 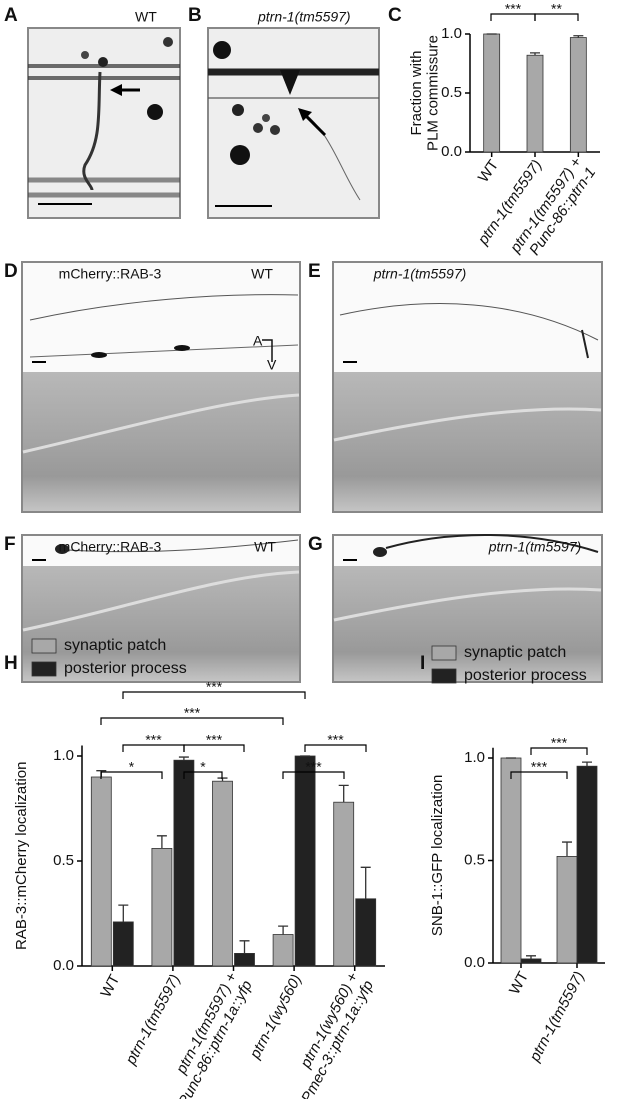 What do you see at coordinates (258, 341) in the screenshot?
I see `axis-label: A` at bounding box center [258, 341].